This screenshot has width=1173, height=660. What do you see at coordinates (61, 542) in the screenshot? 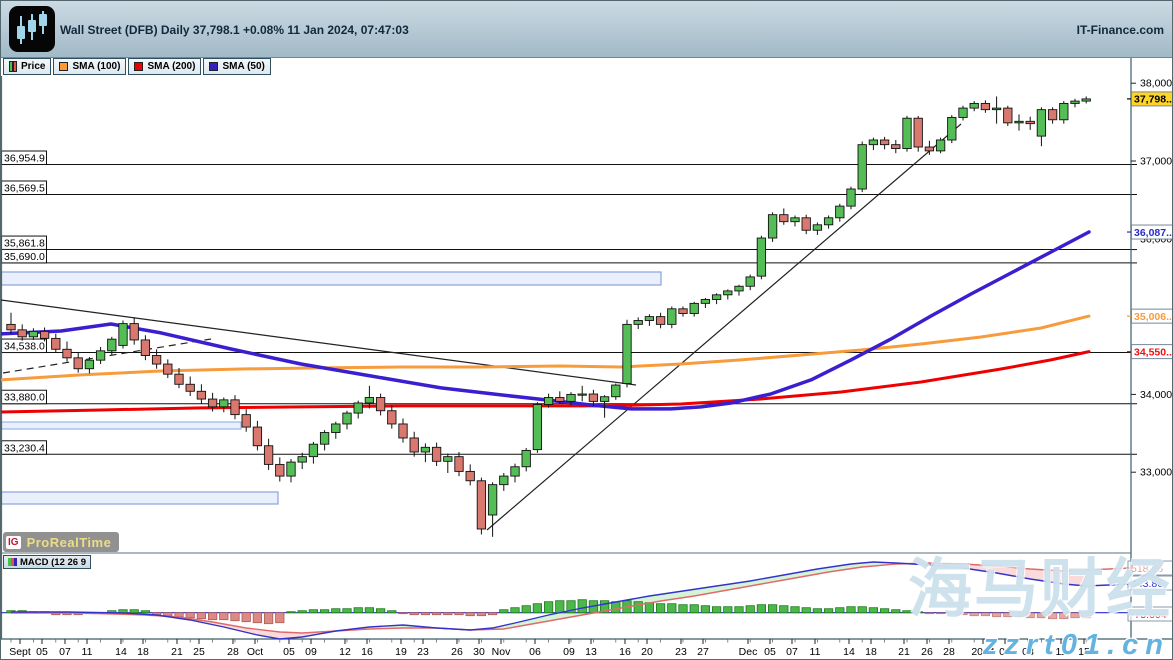
I see `prorealtime-badge: IG ProRealTime` at bounding box center [61, 542].